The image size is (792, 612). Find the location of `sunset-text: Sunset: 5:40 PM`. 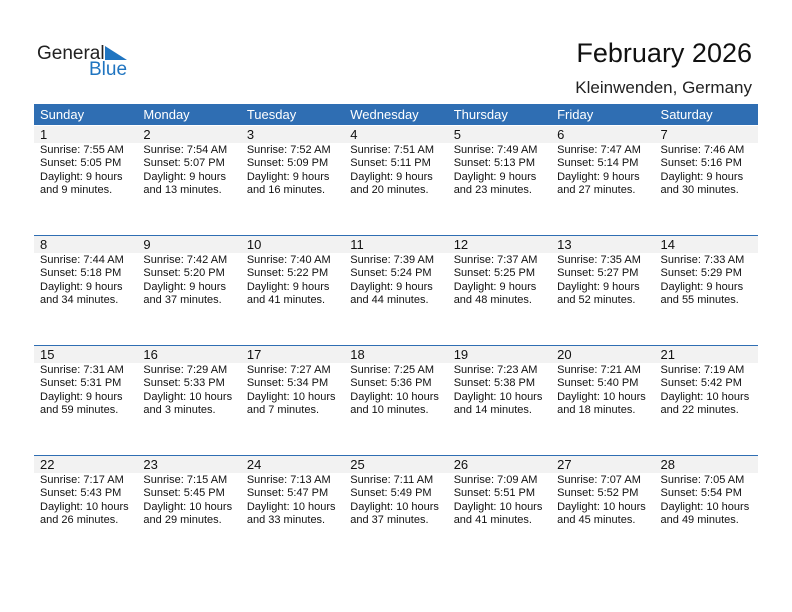

sunset-text: Sunset: 5:40 PM is located at coordinates (598, 383).